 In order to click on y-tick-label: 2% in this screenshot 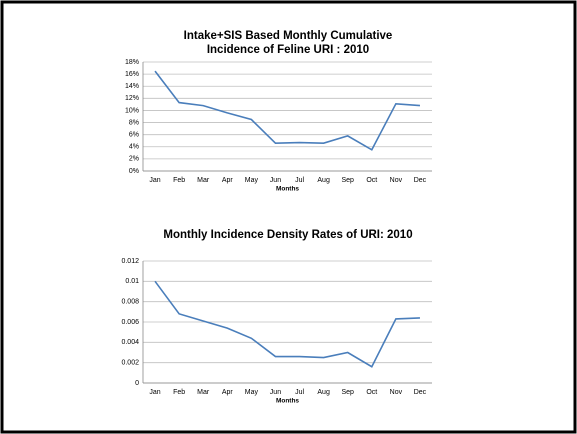, I will do `click(134, 159)`.